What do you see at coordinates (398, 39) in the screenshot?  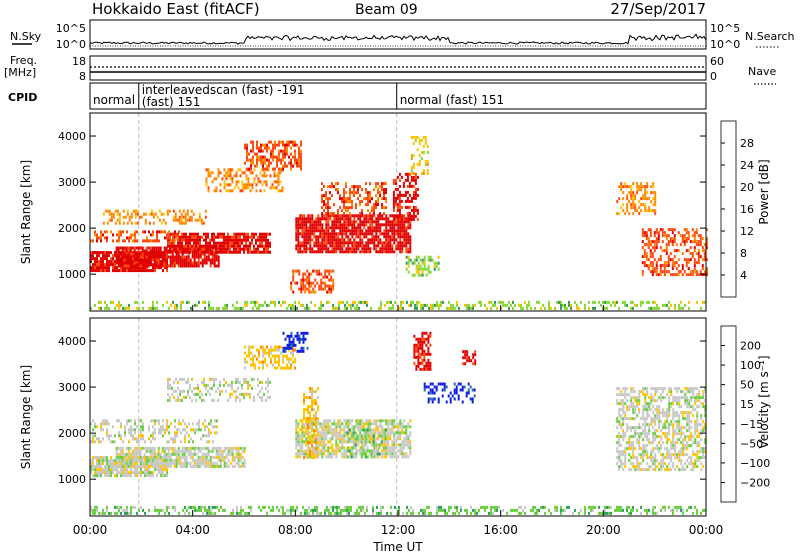 I see `noise-sky-trace` at bounding box center [398, 39].